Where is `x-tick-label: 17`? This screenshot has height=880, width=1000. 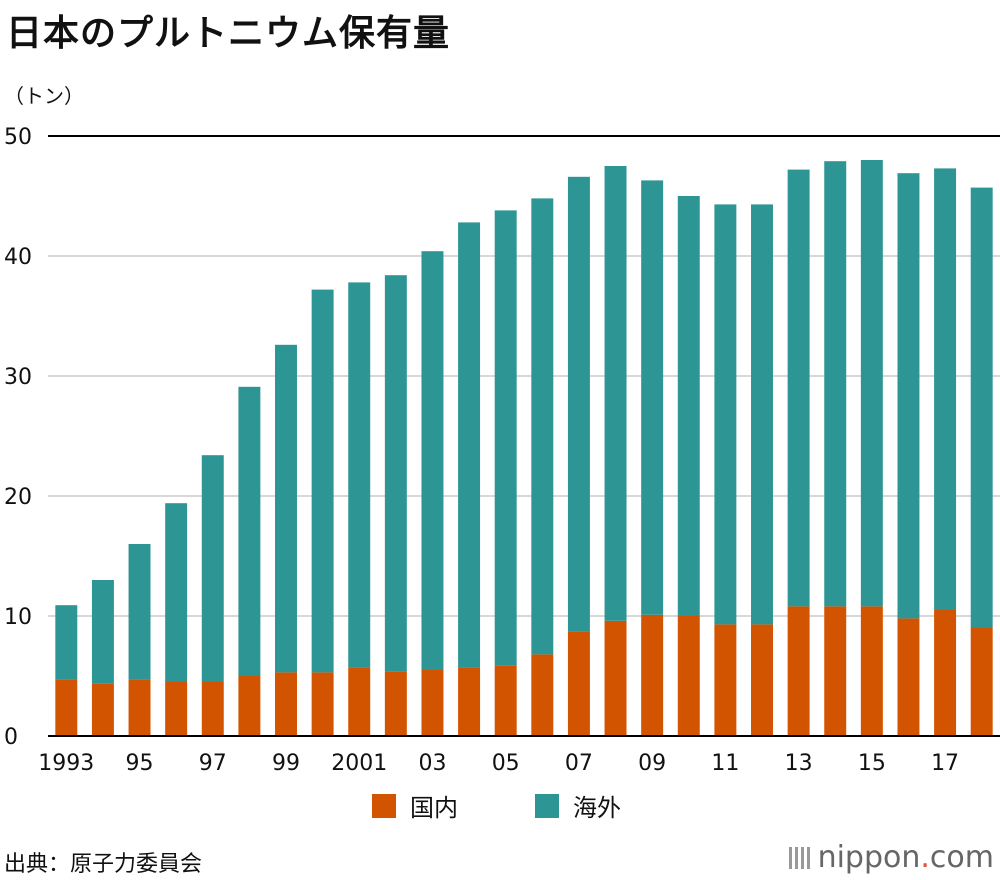 x-tick-label: 17 is located at coordinates (945, 763).